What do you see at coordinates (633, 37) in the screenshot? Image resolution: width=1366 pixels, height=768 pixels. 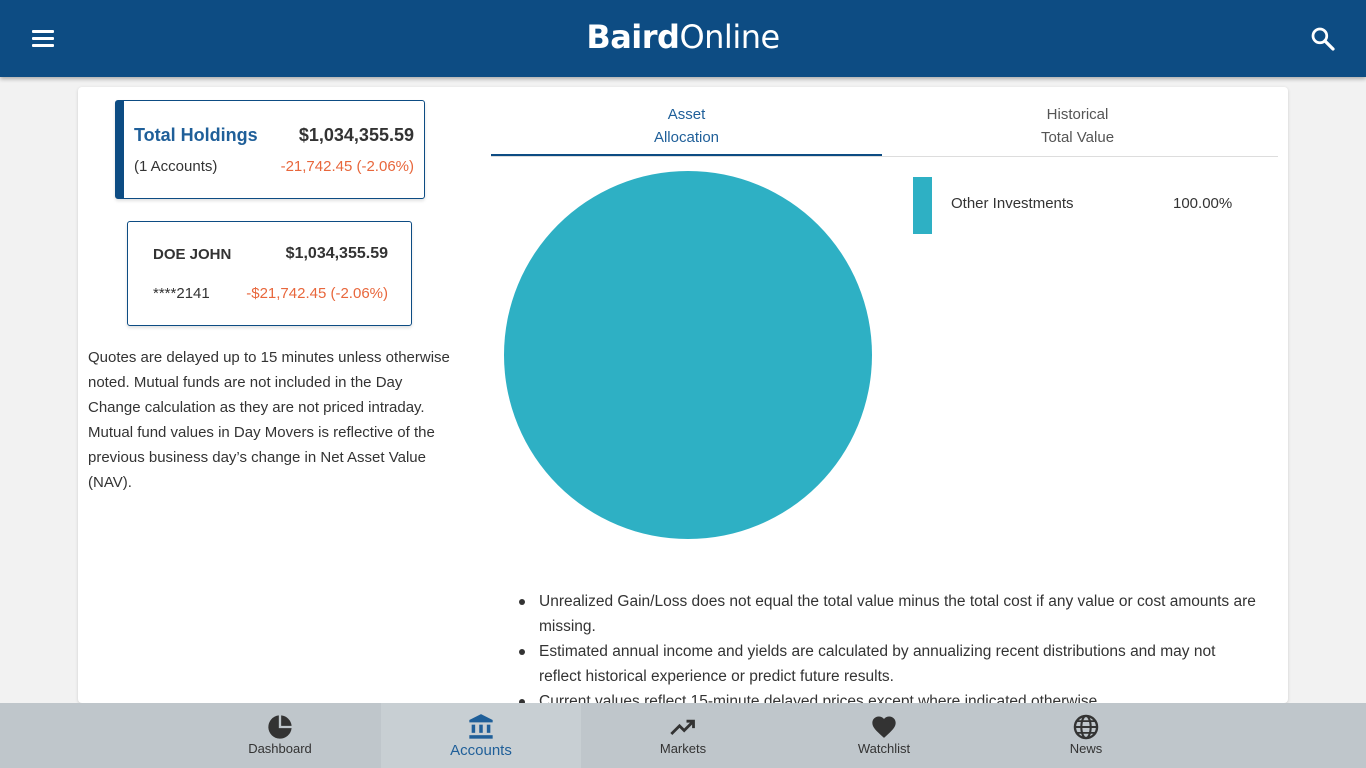 I see `logo-bold-text: Baird` at bounding box center [633, 37].